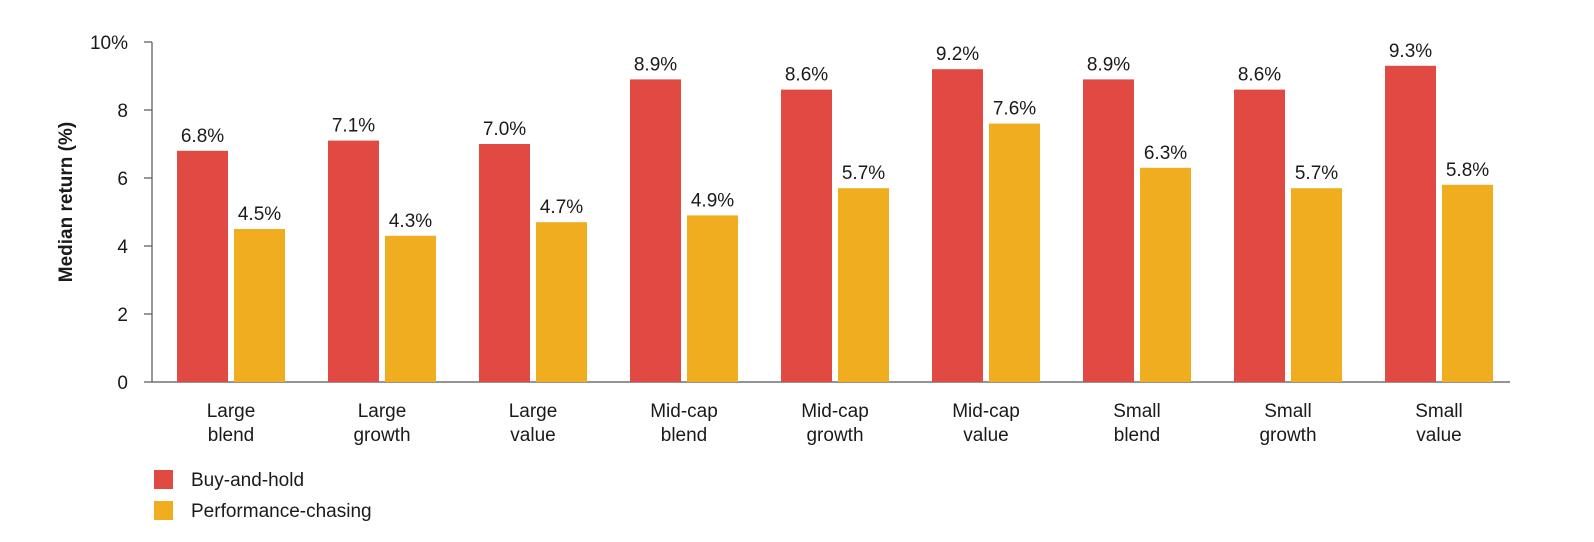  Describe the element at coordinates (259, 214) in the screenshot. I see `data-label: 4.5%` at that location.